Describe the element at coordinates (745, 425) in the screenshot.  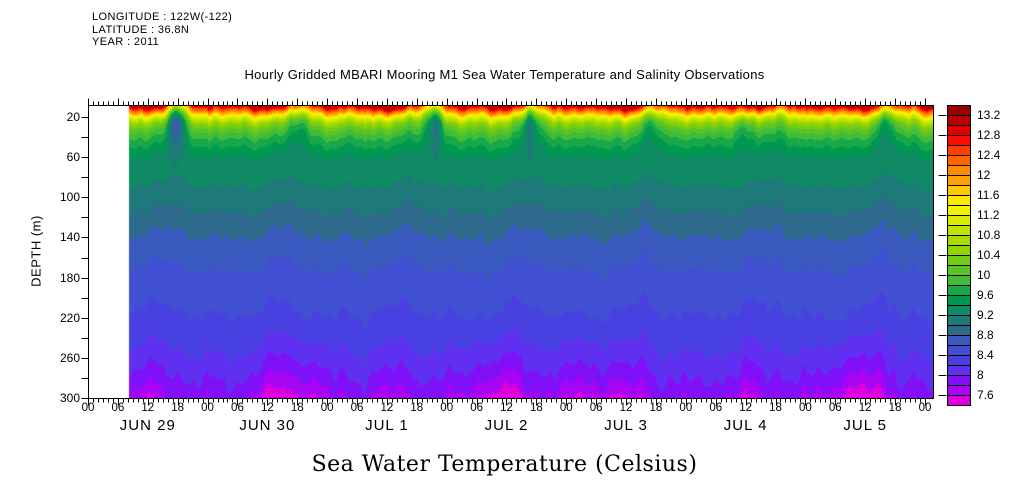
I see `x-date-label: JUL 4` at that location.